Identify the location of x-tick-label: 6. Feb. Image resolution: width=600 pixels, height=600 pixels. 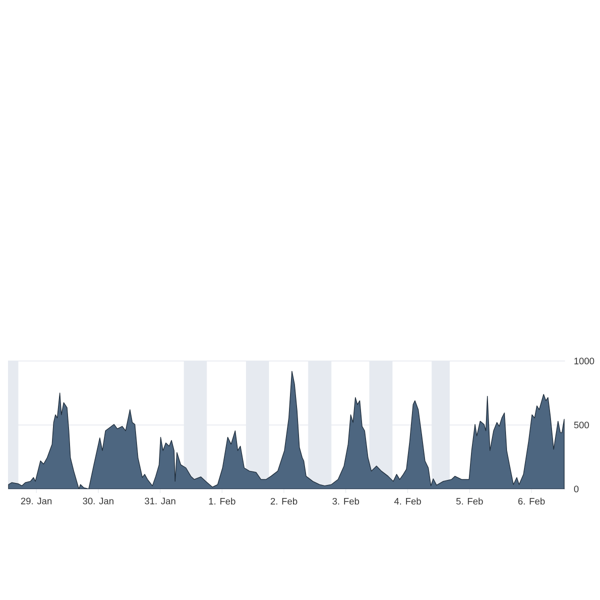
(531, 501).